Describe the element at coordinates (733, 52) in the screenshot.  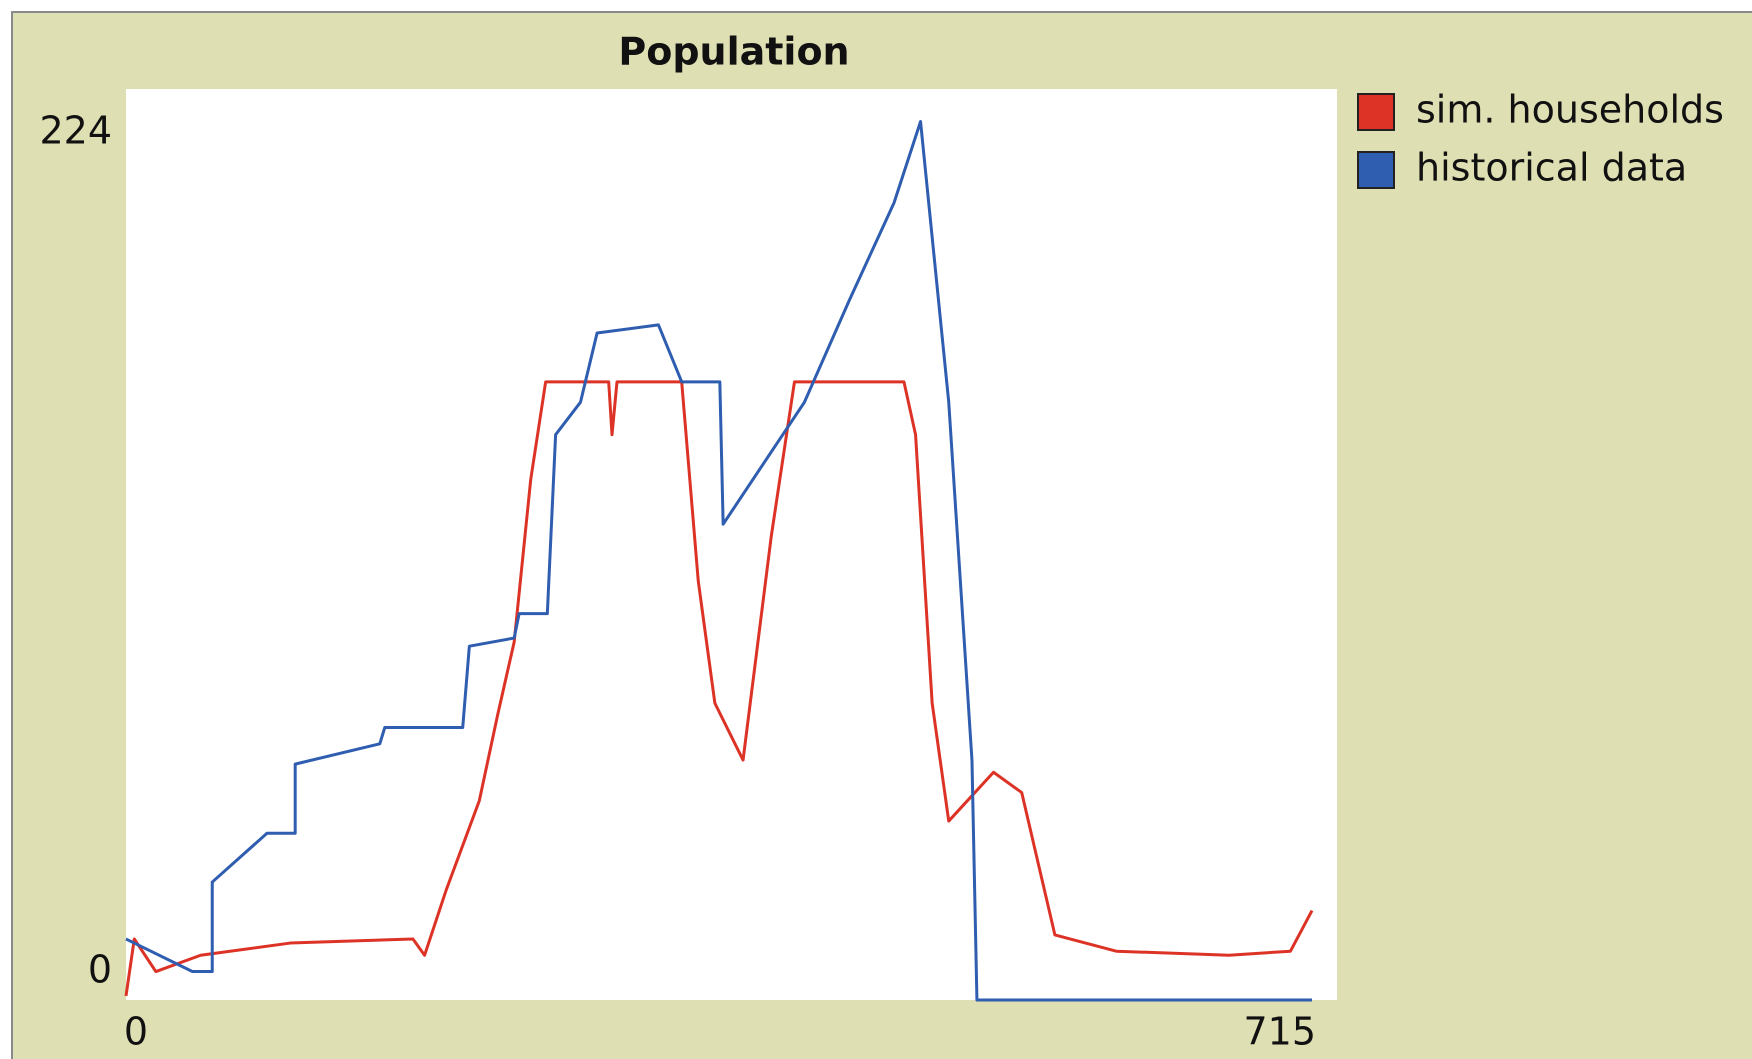
I see `chart-title: Population` at that location.